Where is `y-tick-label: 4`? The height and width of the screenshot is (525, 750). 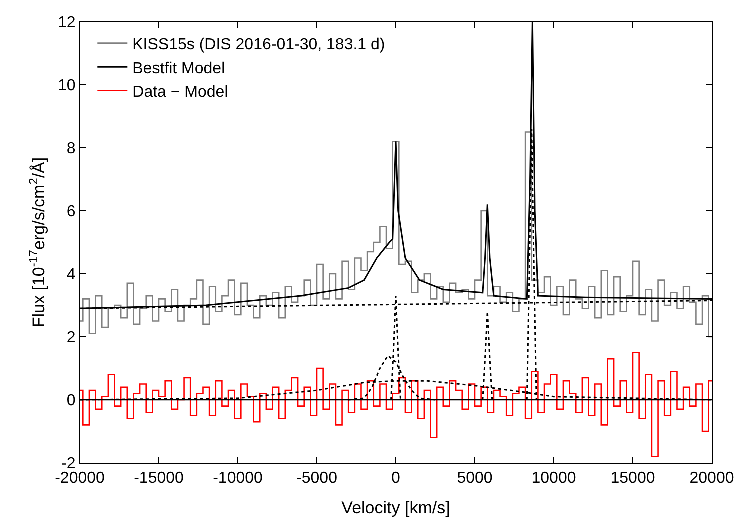 y-tick-label: 4 is located at coordinates (71, 275).